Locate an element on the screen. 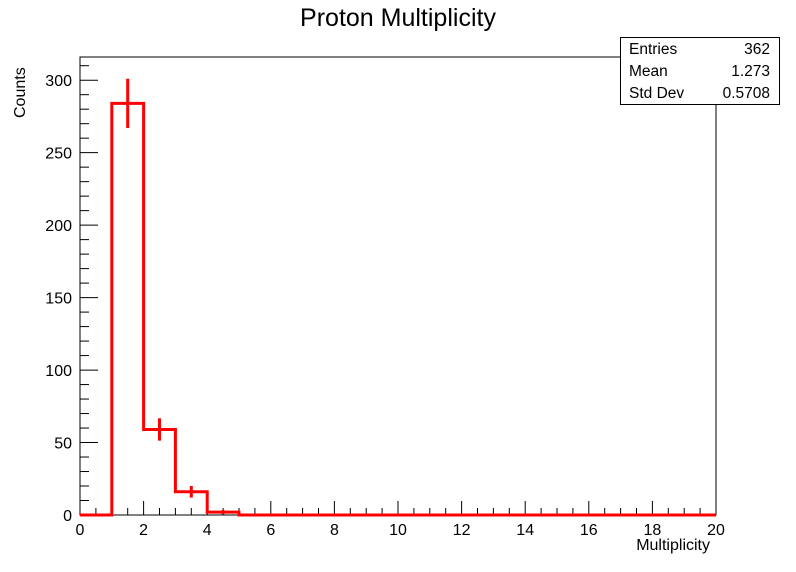 The width and height of the screenshot is (796, 572). stats-row-stddev: Std Dev 0.5708 is located at coordinates (700, 93).